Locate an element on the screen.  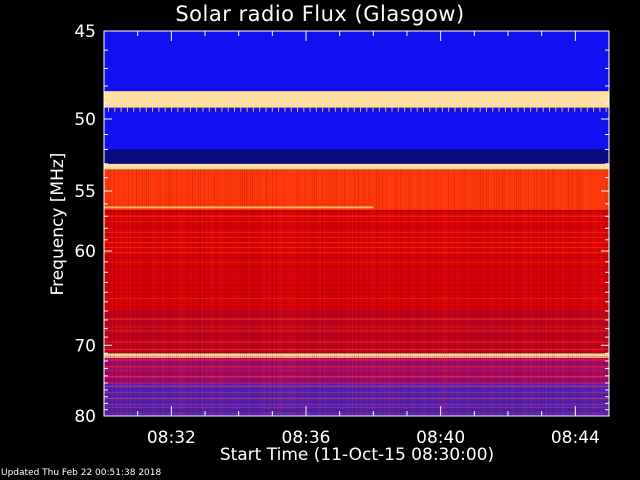
y-axis-label: Frequency [MHz] is located at coordinates (58, 224).